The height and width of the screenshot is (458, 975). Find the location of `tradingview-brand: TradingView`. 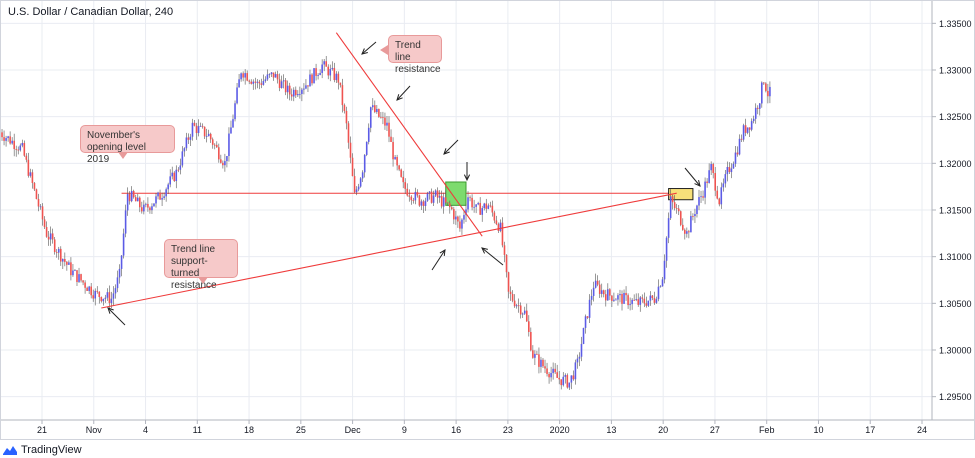

tradingview-brand: TradingView is located at coordinates (42, 450).